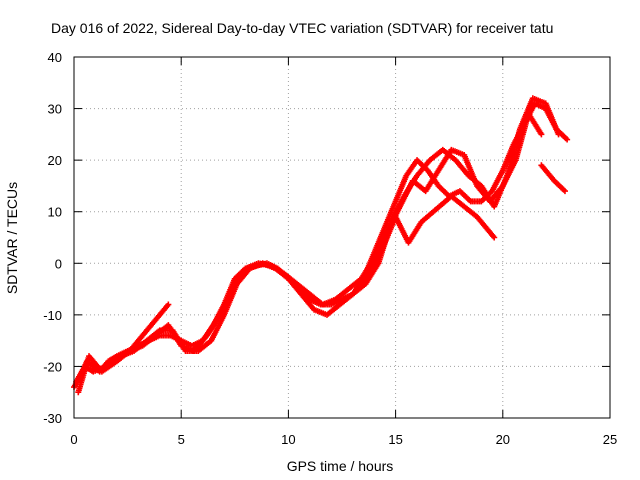 The height and width of the screenshot is (480, 640). What do you see at coordinates (52, 315) in the screenshot?
I see `y-tick-label: -10` at bounding box center [52, 315].